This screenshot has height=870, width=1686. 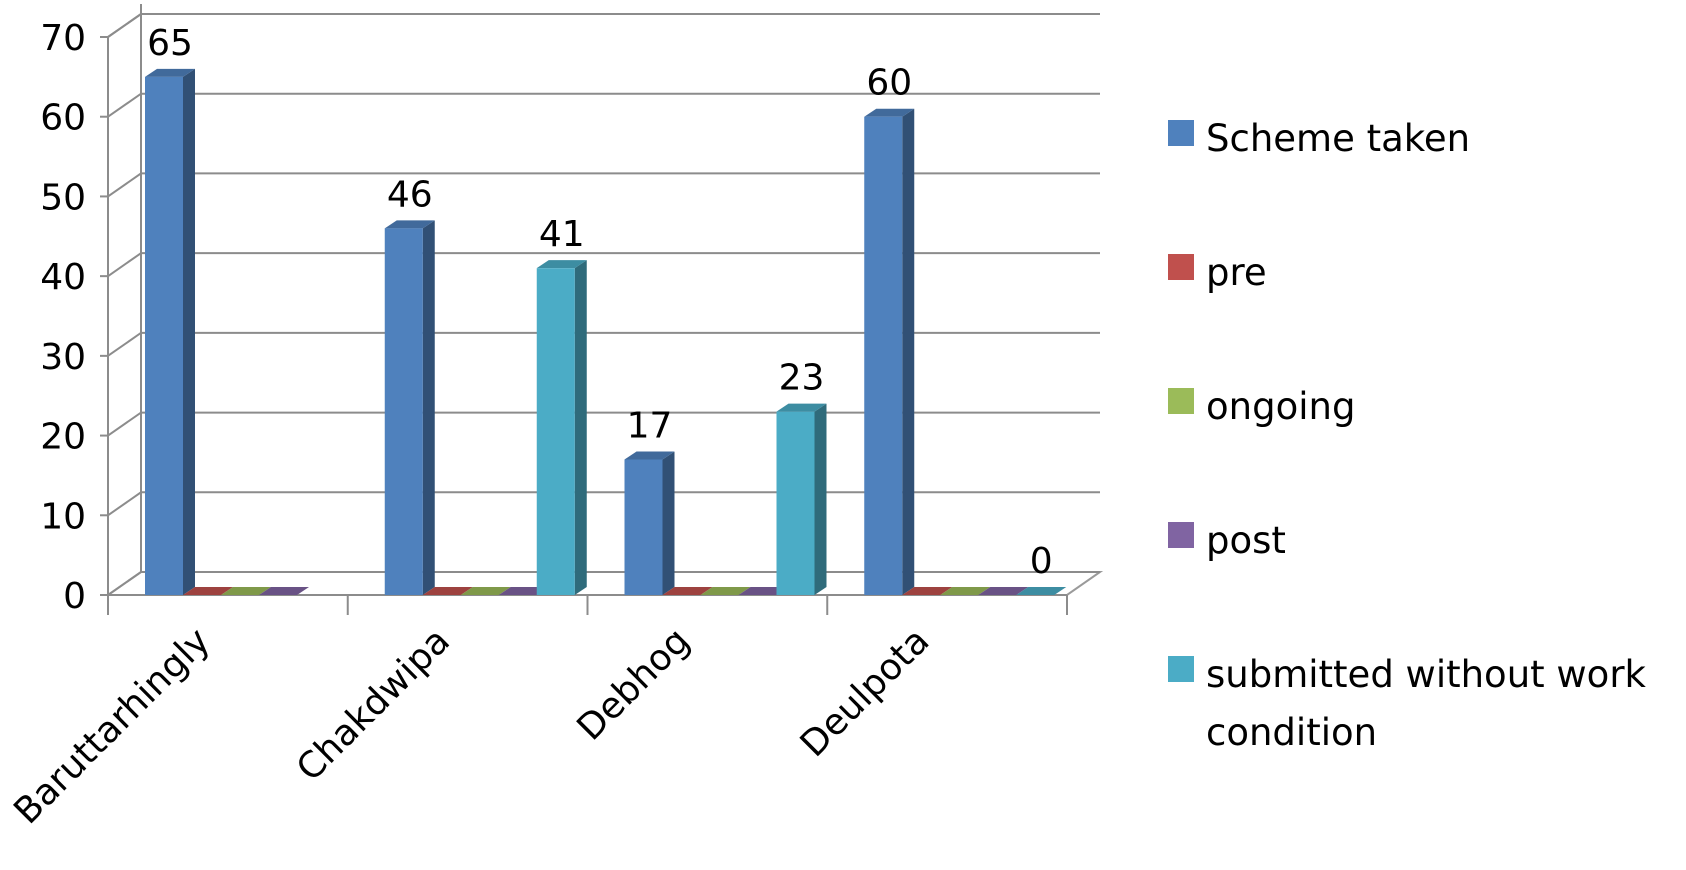 What do you see at coordinates (889, 83) in the screenshot?
I see `data-label: 60` at bounding box center [889, 83].